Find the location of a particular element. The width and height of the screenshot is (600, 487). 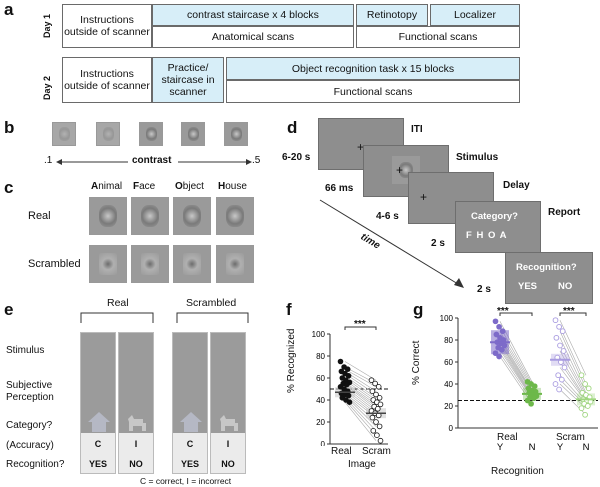

iti-duration: 6-20 s is located at coordinates (296, 157).